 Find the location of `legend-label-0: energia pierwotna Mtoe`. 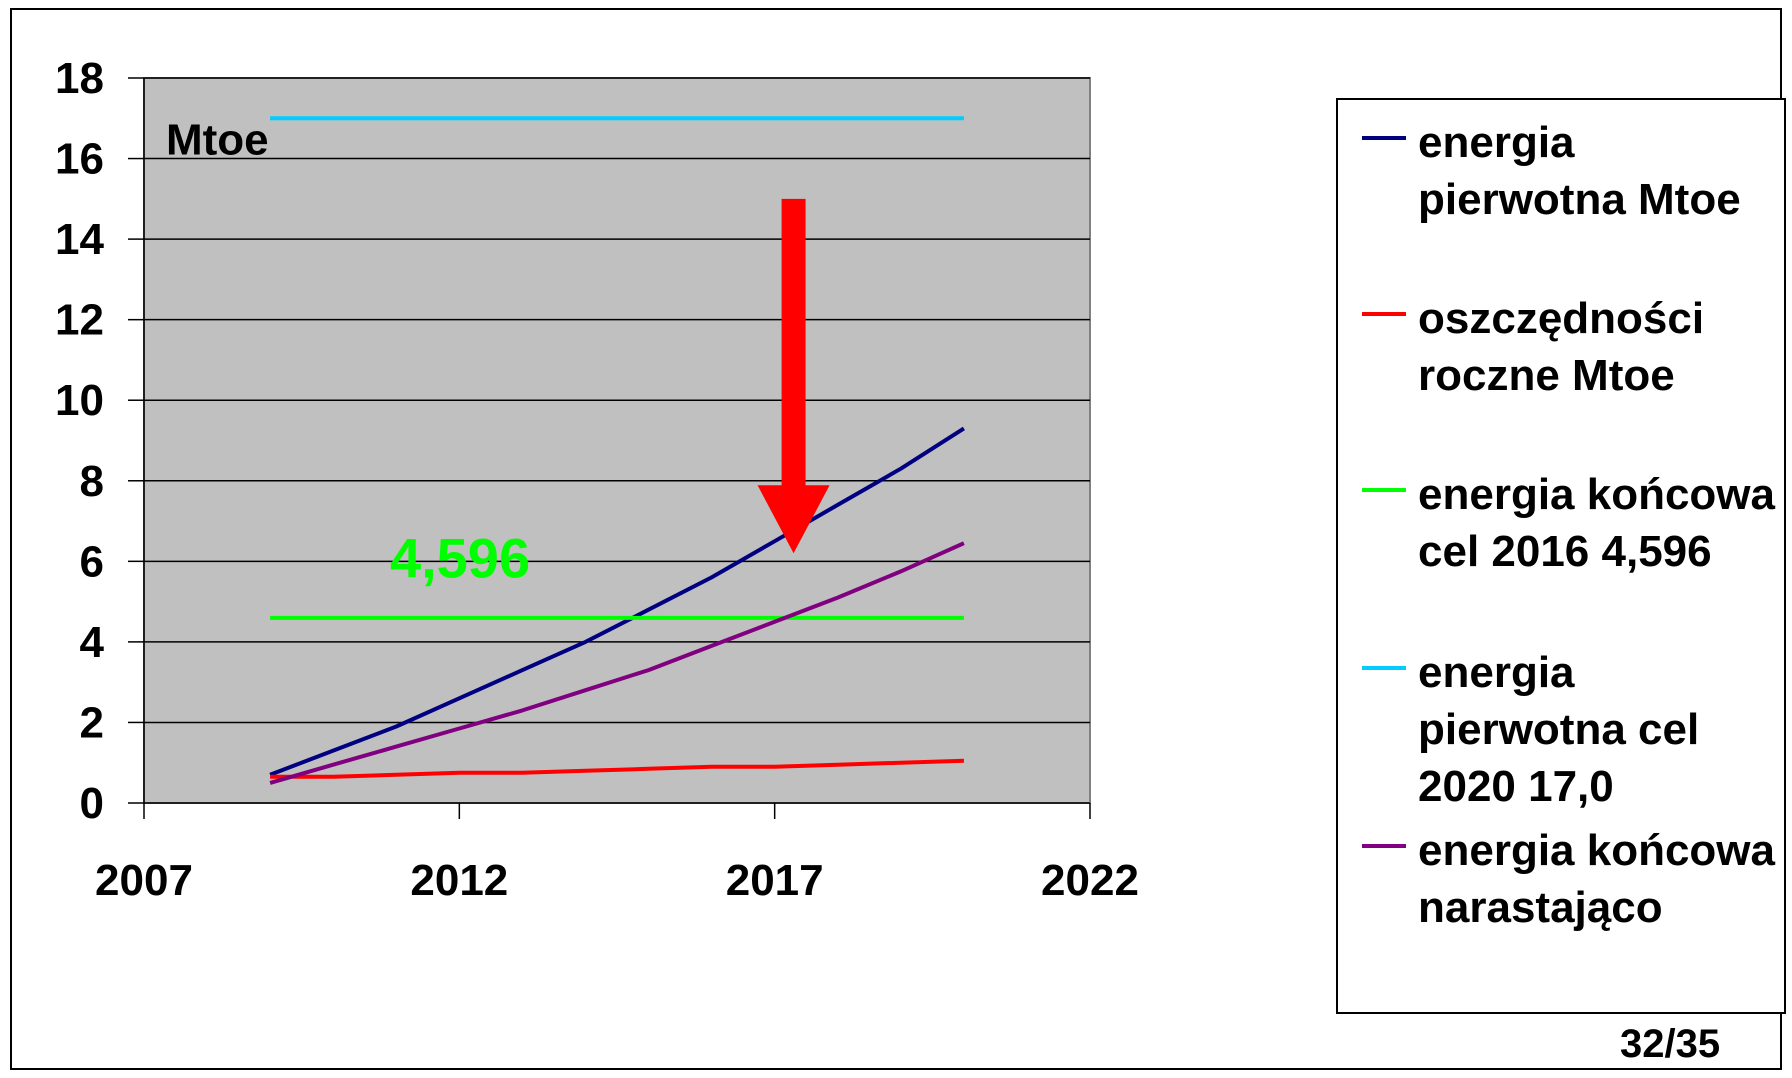

legend-label-0: energia pierwotna Mtoe is located at coordinates (1579, 171).